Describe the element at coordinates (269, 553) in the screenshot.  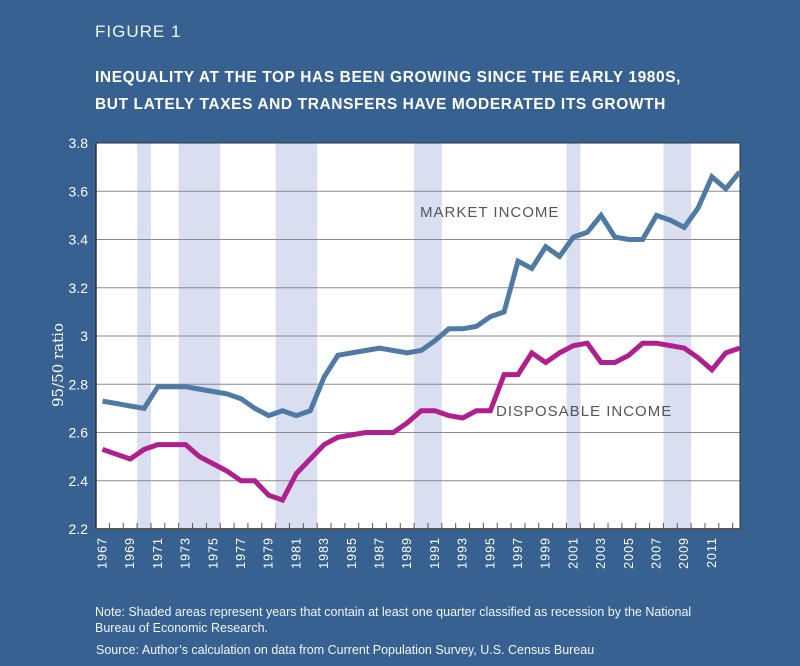
I see `x-tick-label: 1979` at that location.